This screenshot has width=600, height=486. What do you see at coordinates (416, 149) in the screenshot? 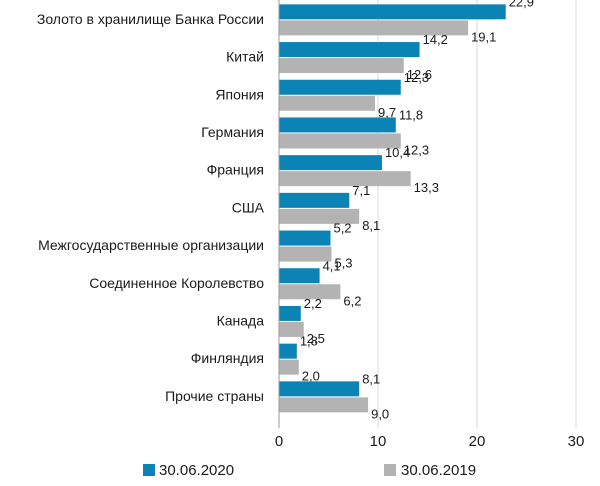
I see `data-label-2019: 12,3` at bounding box center [416, 149].